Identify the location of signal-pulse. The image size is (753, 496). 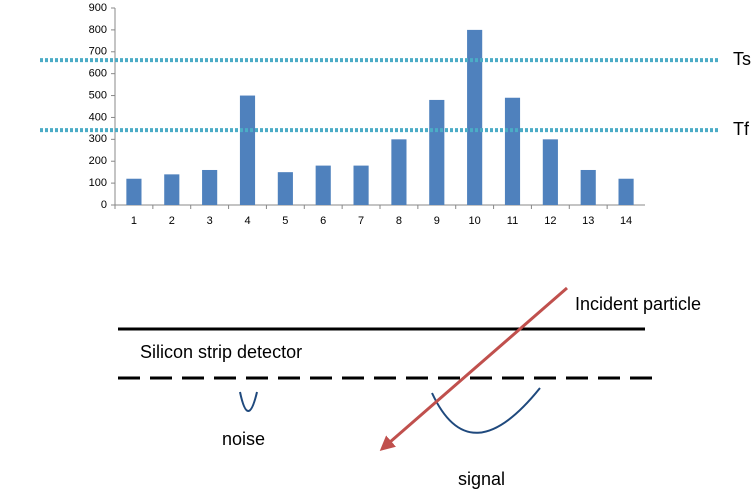
(486, 410).